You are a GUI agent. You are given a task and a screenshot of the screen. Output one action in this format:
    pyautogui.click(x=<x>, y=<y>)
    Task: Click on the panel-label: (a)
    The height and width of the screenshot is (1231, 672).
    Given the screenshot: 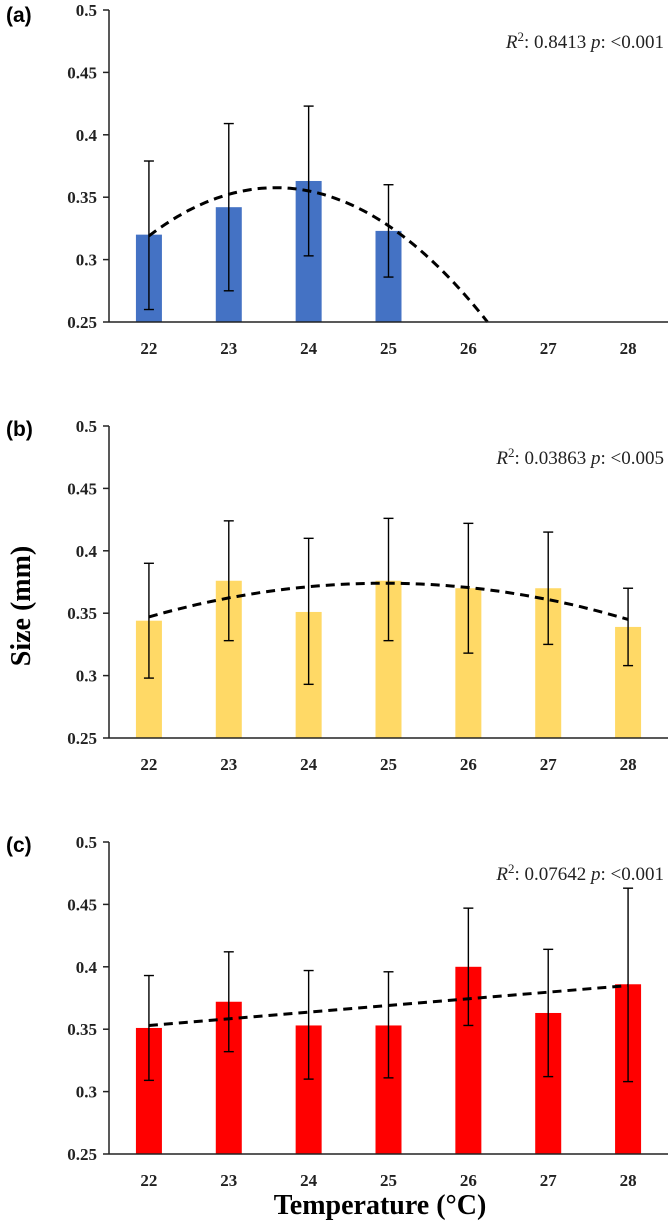 What is the action you would take?
    pyautogui.click(x=19, y=15)
    